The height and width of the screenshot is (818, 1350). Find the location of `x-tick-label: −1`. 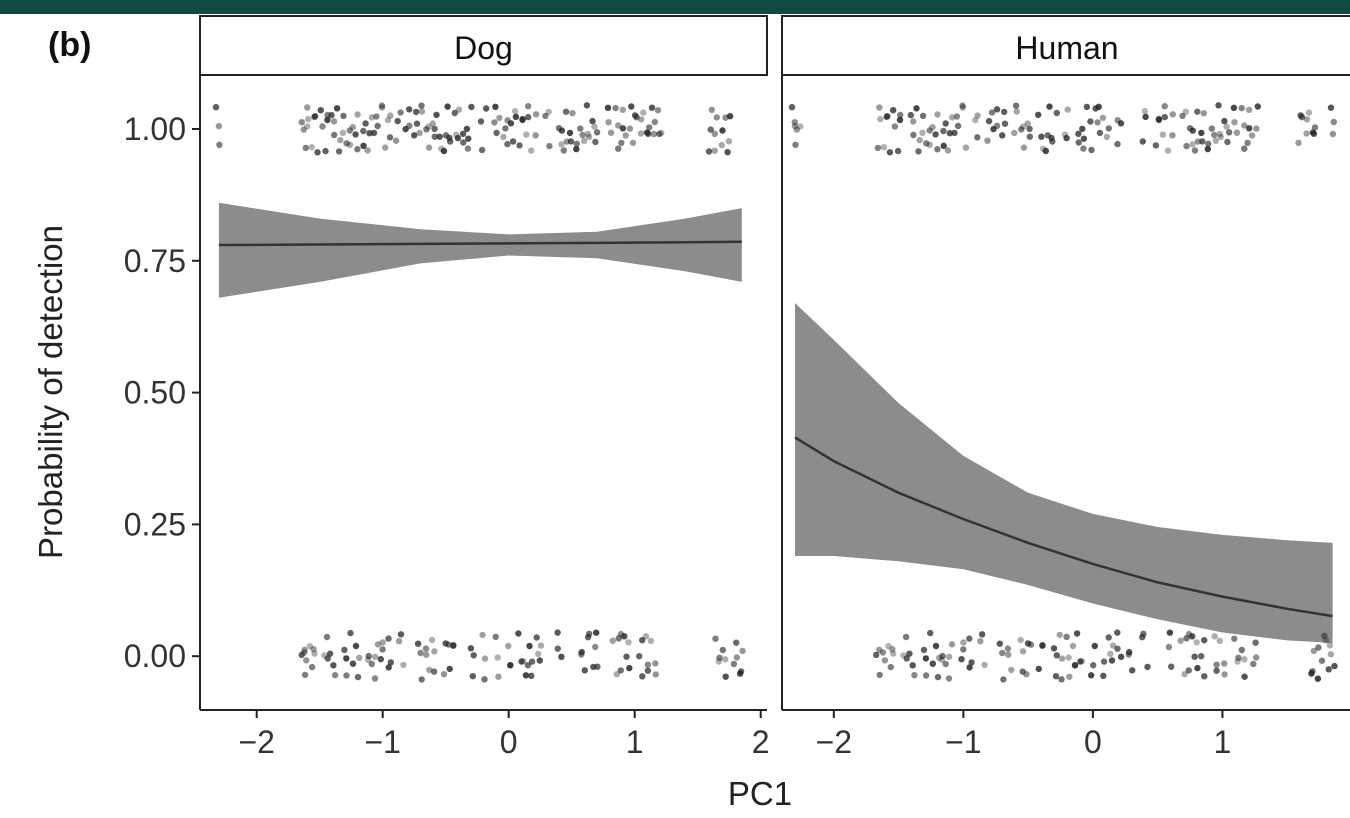

x-tick-label: −1 is located at coordinates (963, 742).